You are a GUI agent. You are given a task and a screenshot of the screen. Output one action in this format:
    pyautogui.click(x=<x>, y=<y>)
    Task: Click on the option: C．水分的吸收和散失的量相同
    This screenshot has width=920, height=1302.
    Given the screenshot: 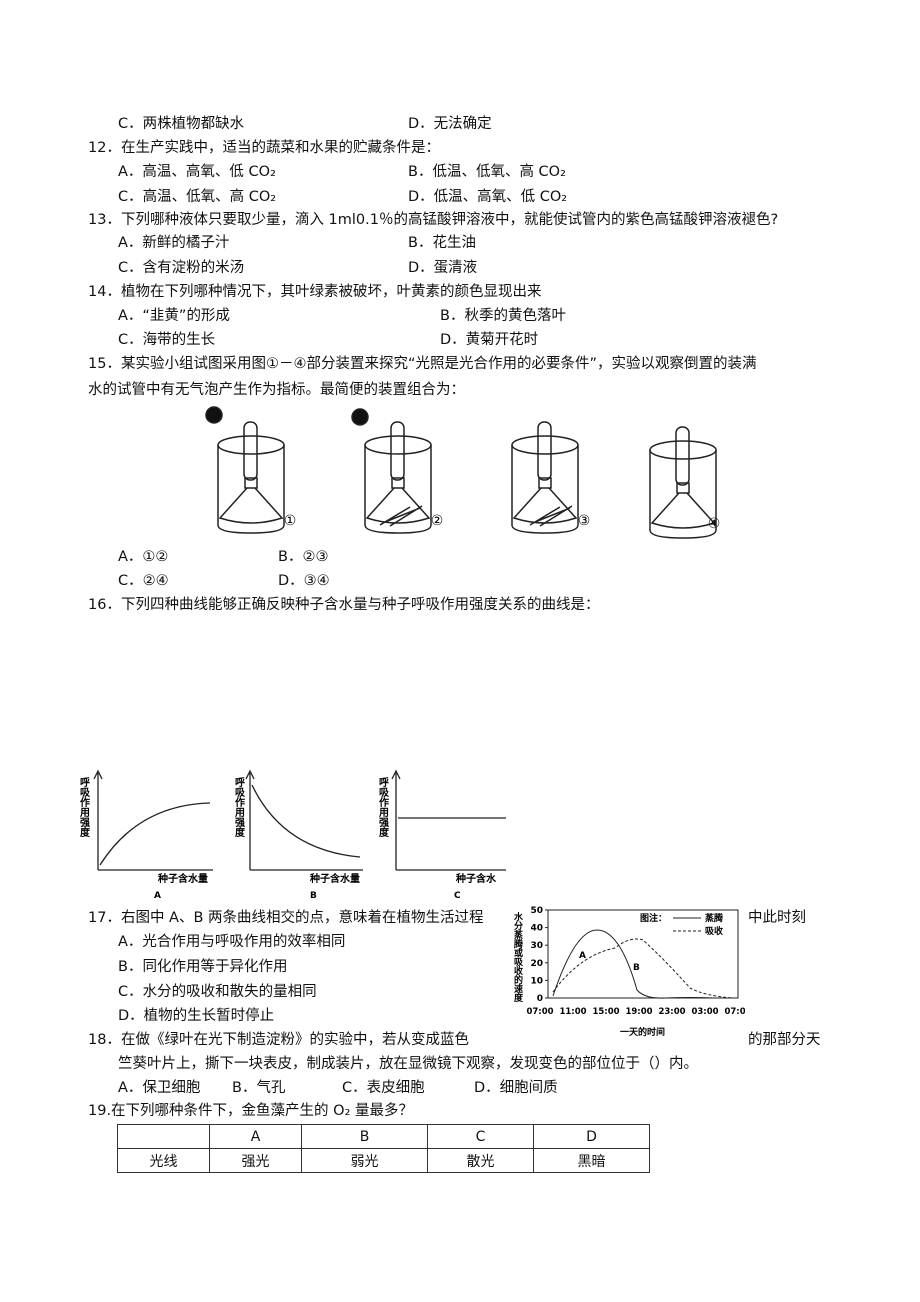 What is the action you would take?
    pyautogui.click(x=217, y=992)
    